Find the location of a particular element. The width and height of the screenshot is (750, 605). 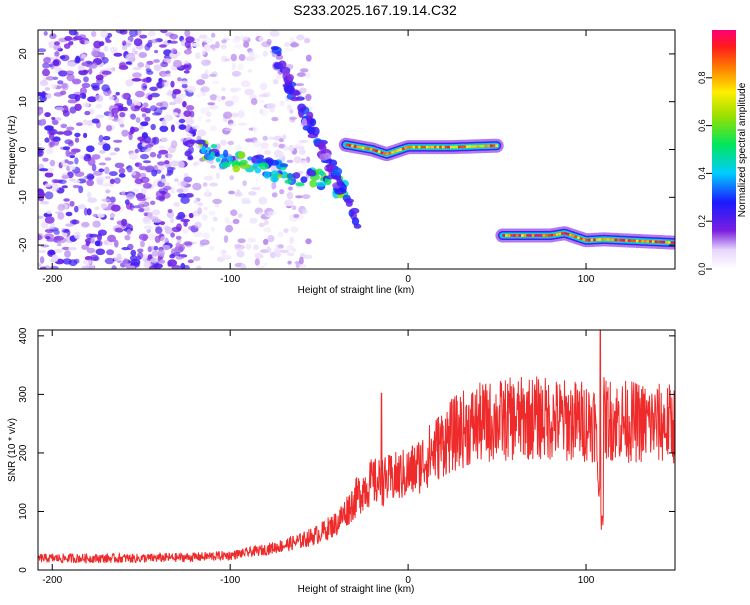

spectrogram-x-tick-label: 0 is located at coordinates (408, 279).